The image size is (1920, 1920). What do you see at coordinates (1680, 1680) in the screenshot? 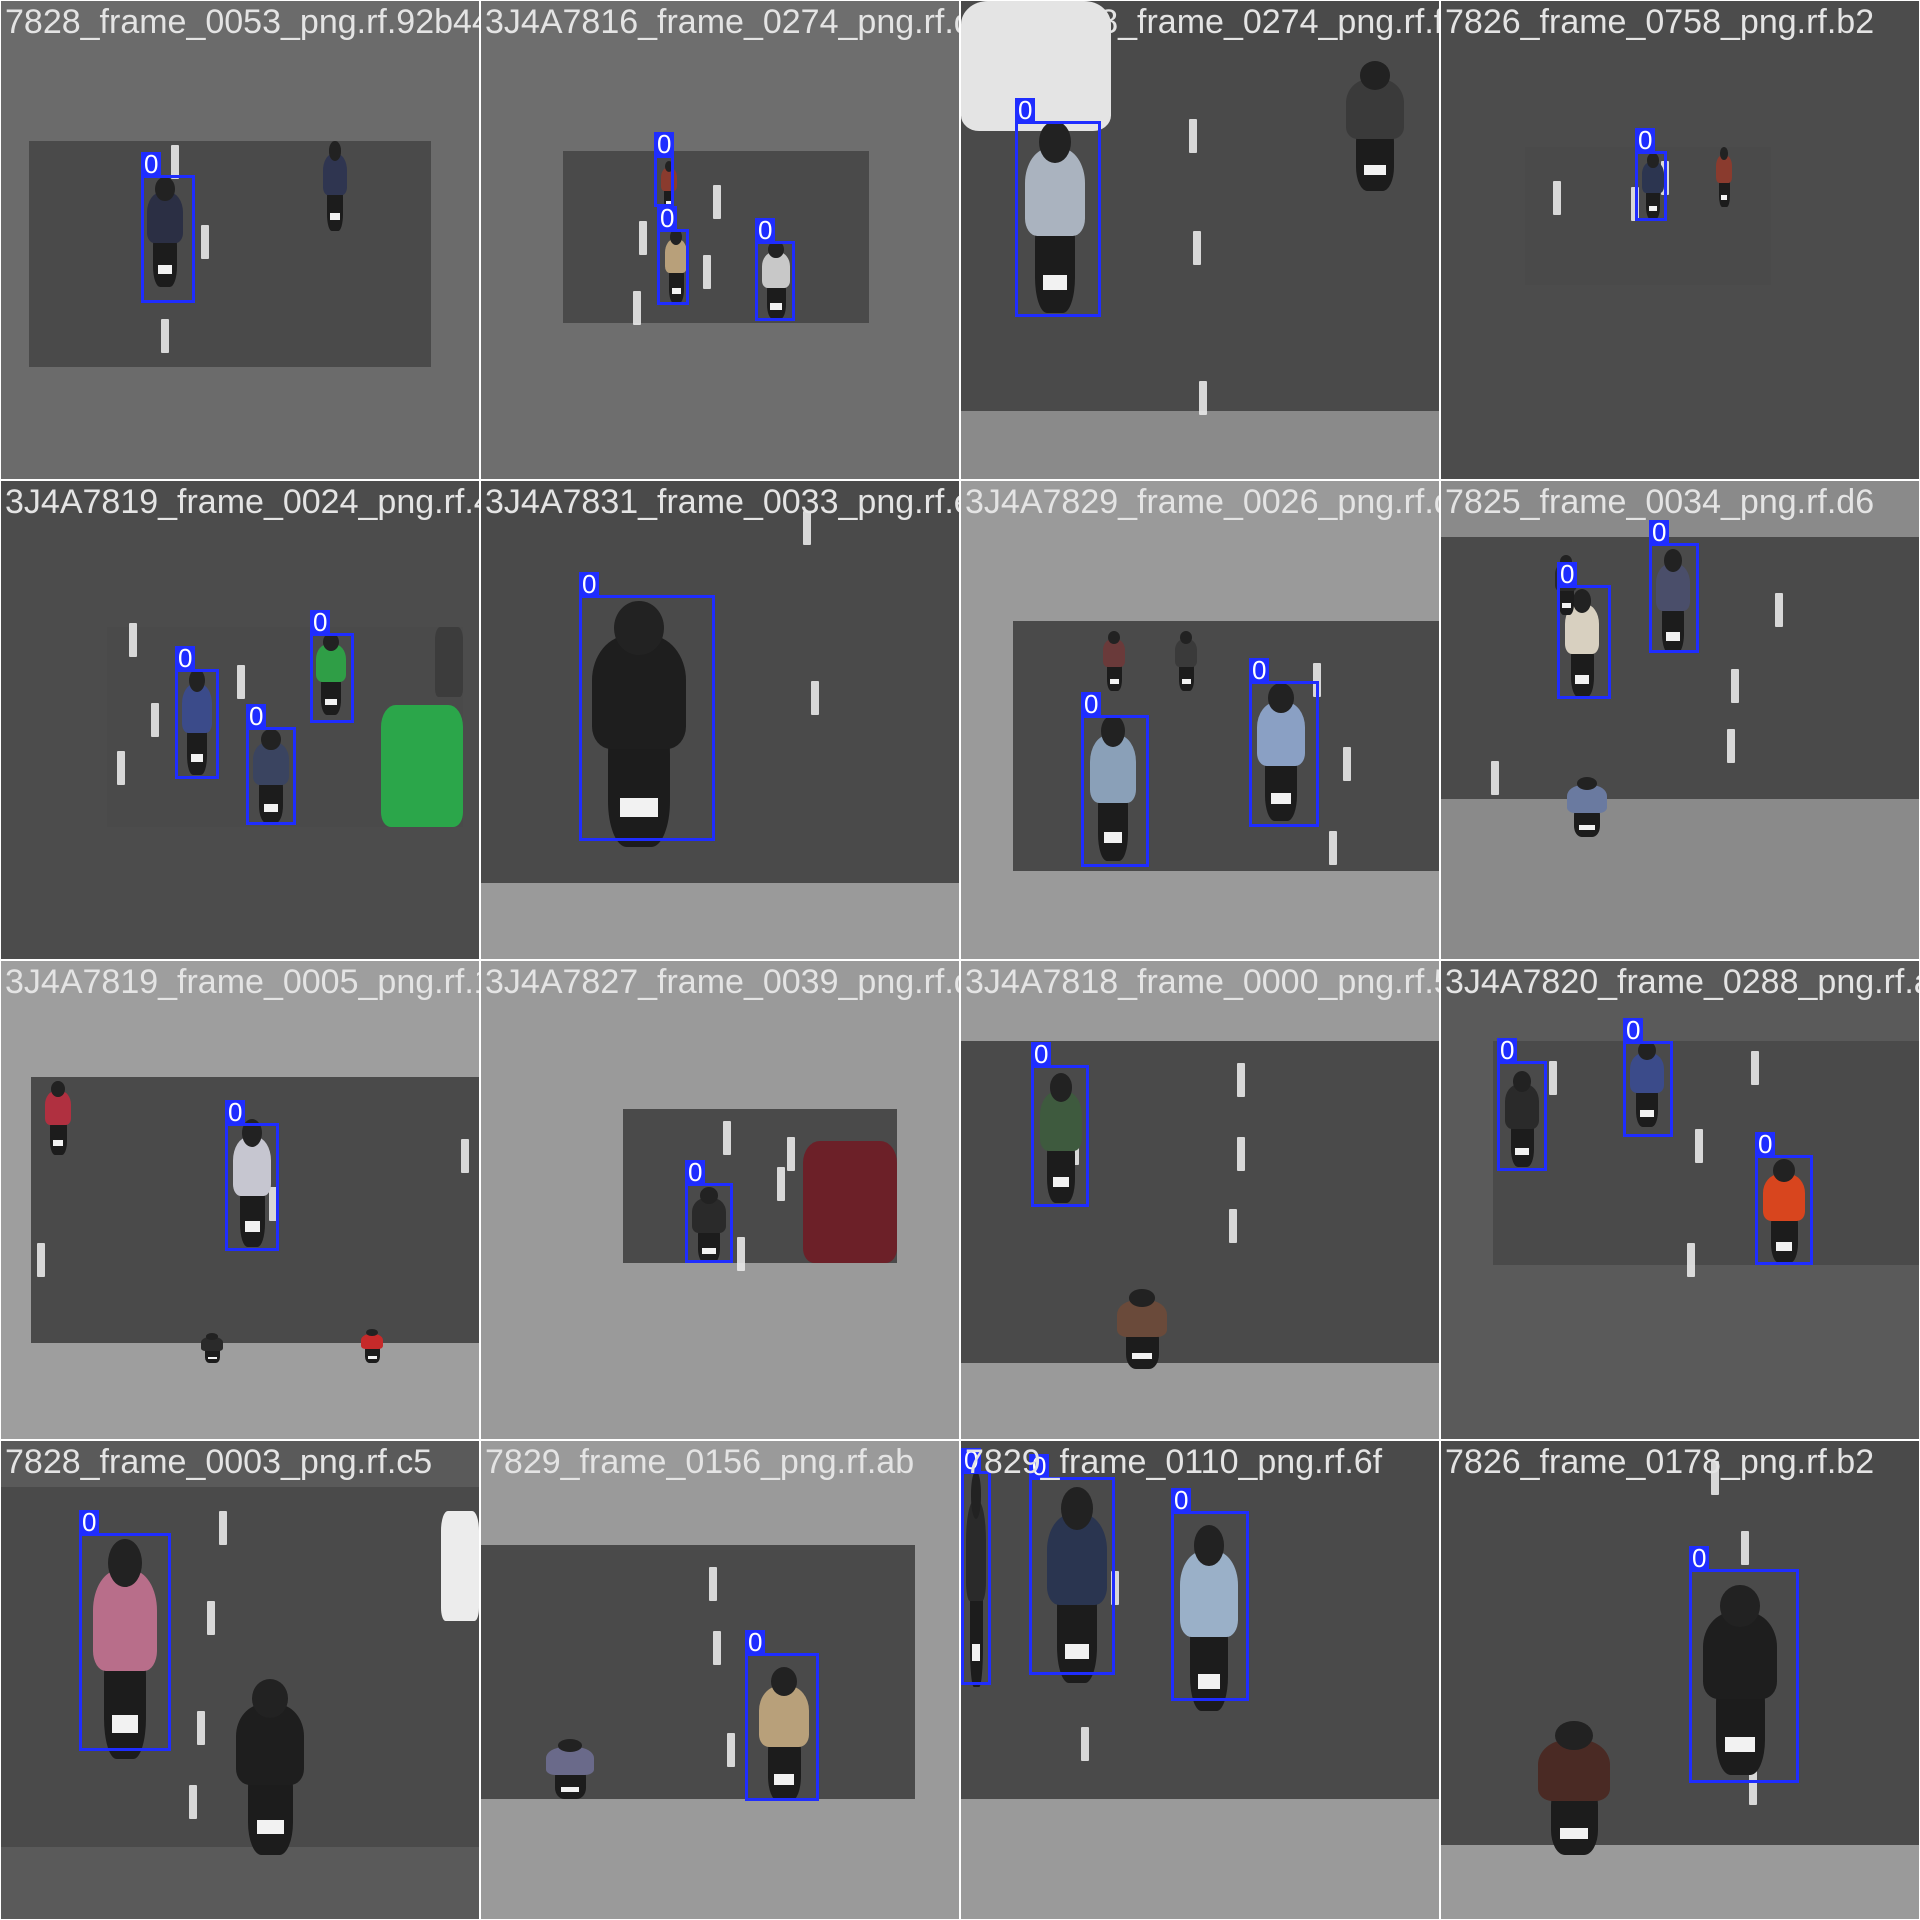
I see `mosaic-tile: 0 7826_frame_0178_png.rf.b2` at bounding box center [1680, 1680].